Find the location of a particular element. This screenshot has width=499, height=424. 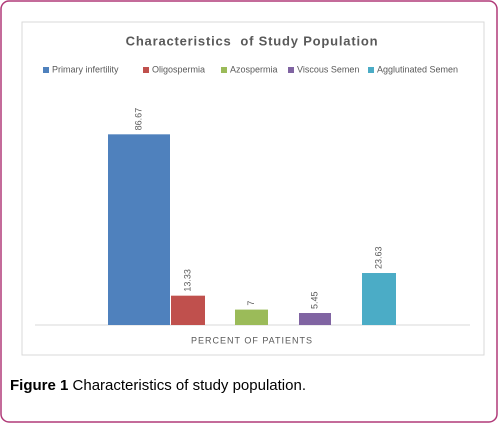

data-label: 23.63 is located at coordinates (378, 257).